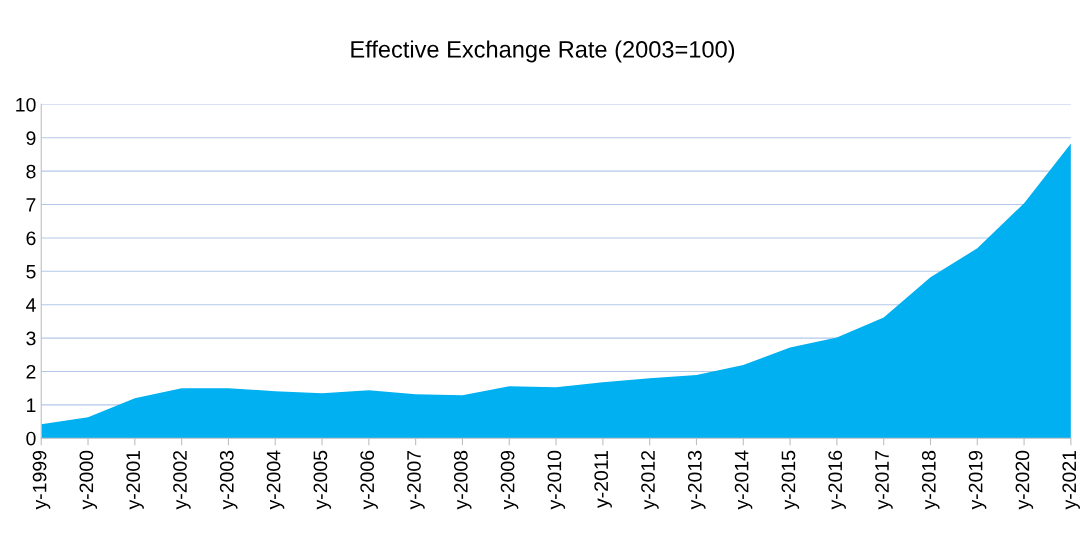  I want to click on x-tick-label: y-2009, so click(509, 480).